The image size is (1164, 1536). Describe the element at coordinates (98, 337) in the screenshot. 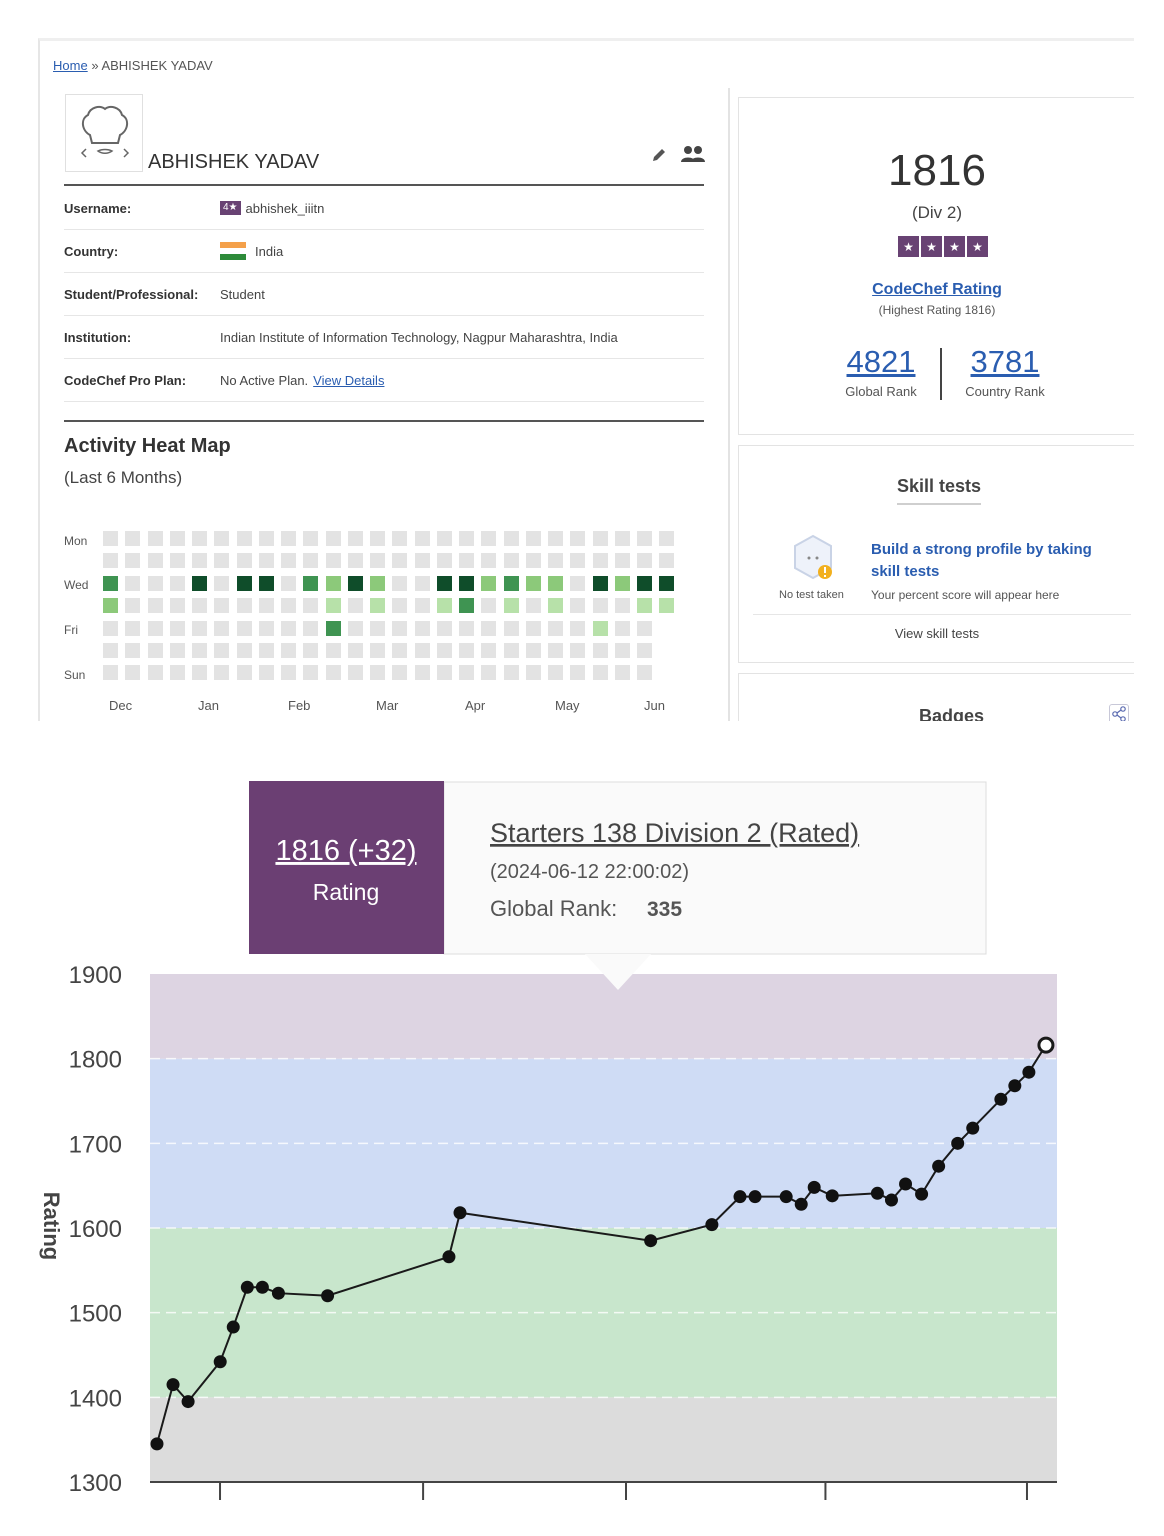

I see `detail-key: Institution:` at that location.